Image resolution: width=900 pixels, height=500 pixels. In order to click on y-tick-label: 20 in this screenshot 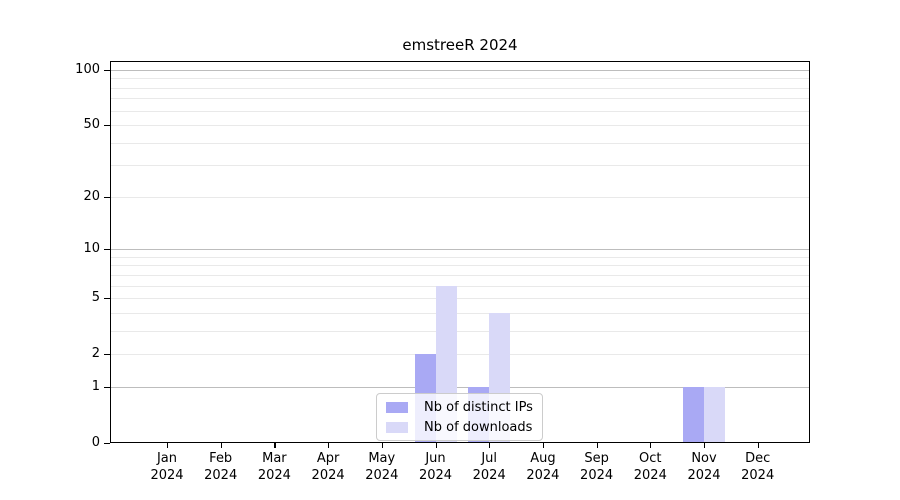, I will do `click(91, 196)`.